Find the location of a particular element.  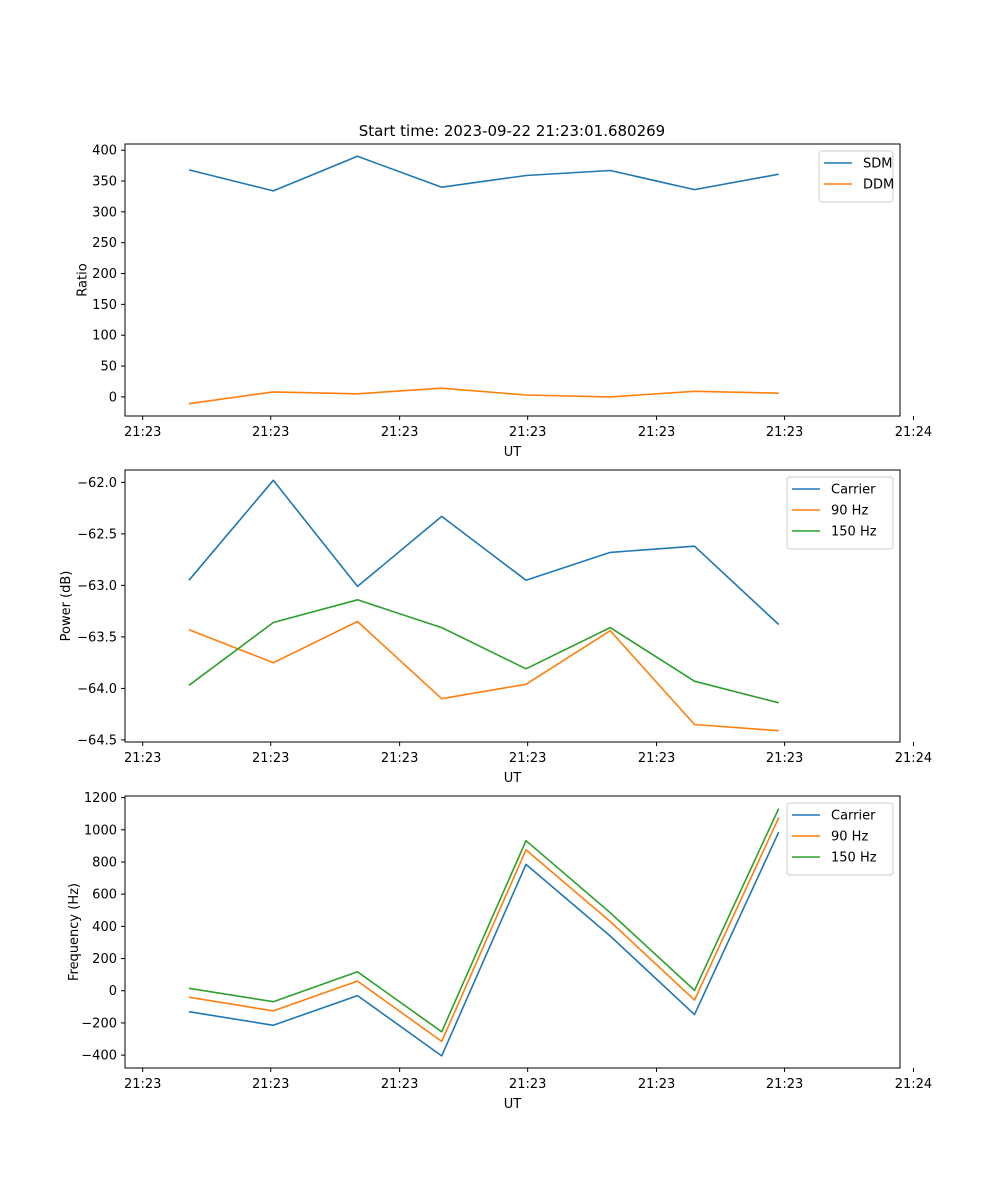

y-tick-label: 250 is located at coordinates (104, 243).